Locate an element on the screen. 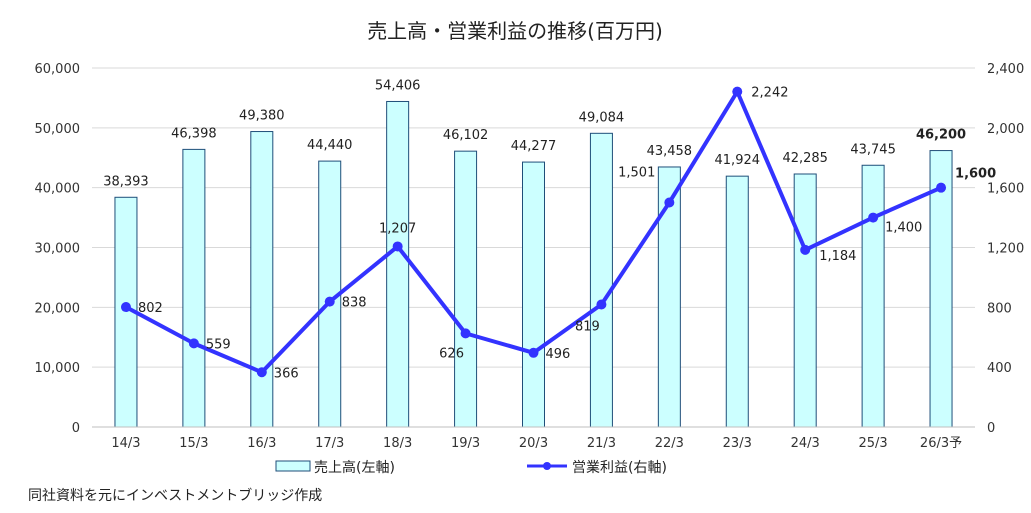 Image resolution: width=1031 pixels, height=513 pixels. y-left-tick-label: 30,000 is located at coordinates (58, 249).